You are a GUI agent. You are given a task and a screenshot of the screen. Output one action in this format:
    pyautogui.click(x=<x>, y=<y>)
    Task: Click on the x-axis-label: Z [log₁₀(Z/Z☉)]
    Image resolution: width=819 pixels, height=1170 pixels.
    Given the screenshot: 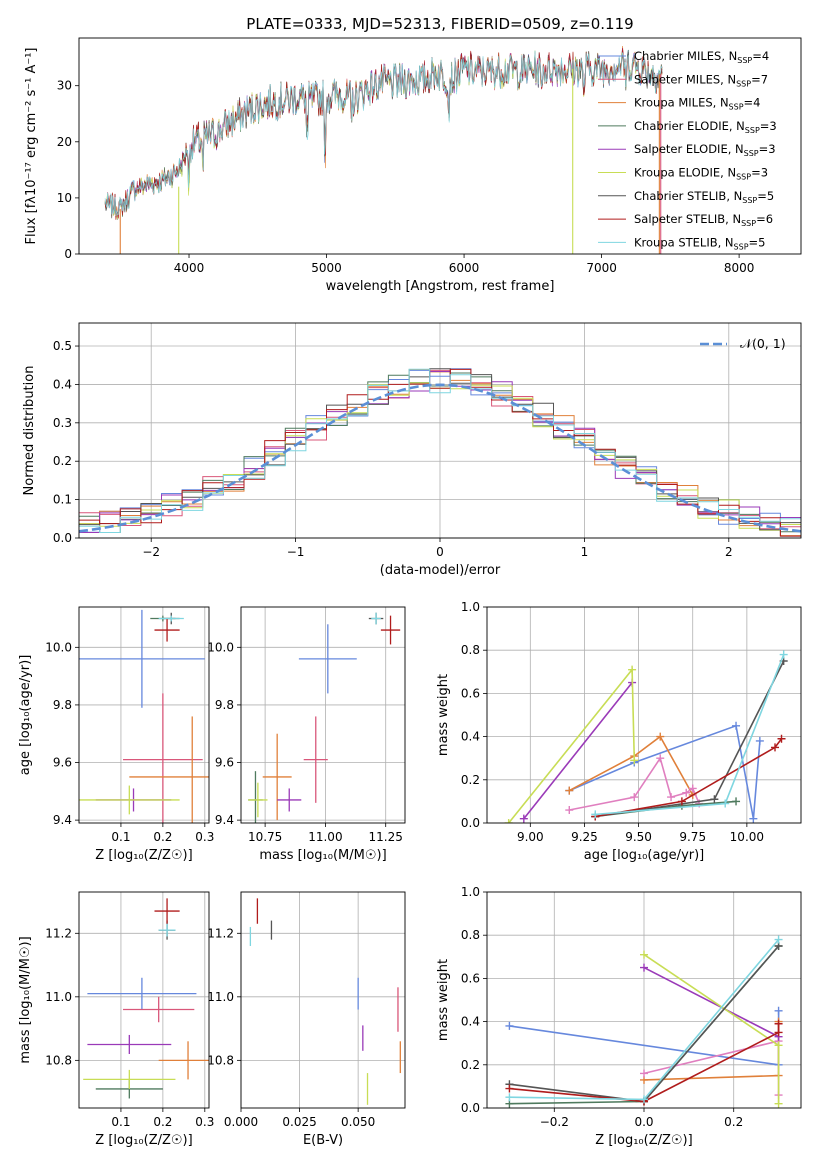 What is the action you would take?
    pyautogui.click(x=143, y=1140)
    